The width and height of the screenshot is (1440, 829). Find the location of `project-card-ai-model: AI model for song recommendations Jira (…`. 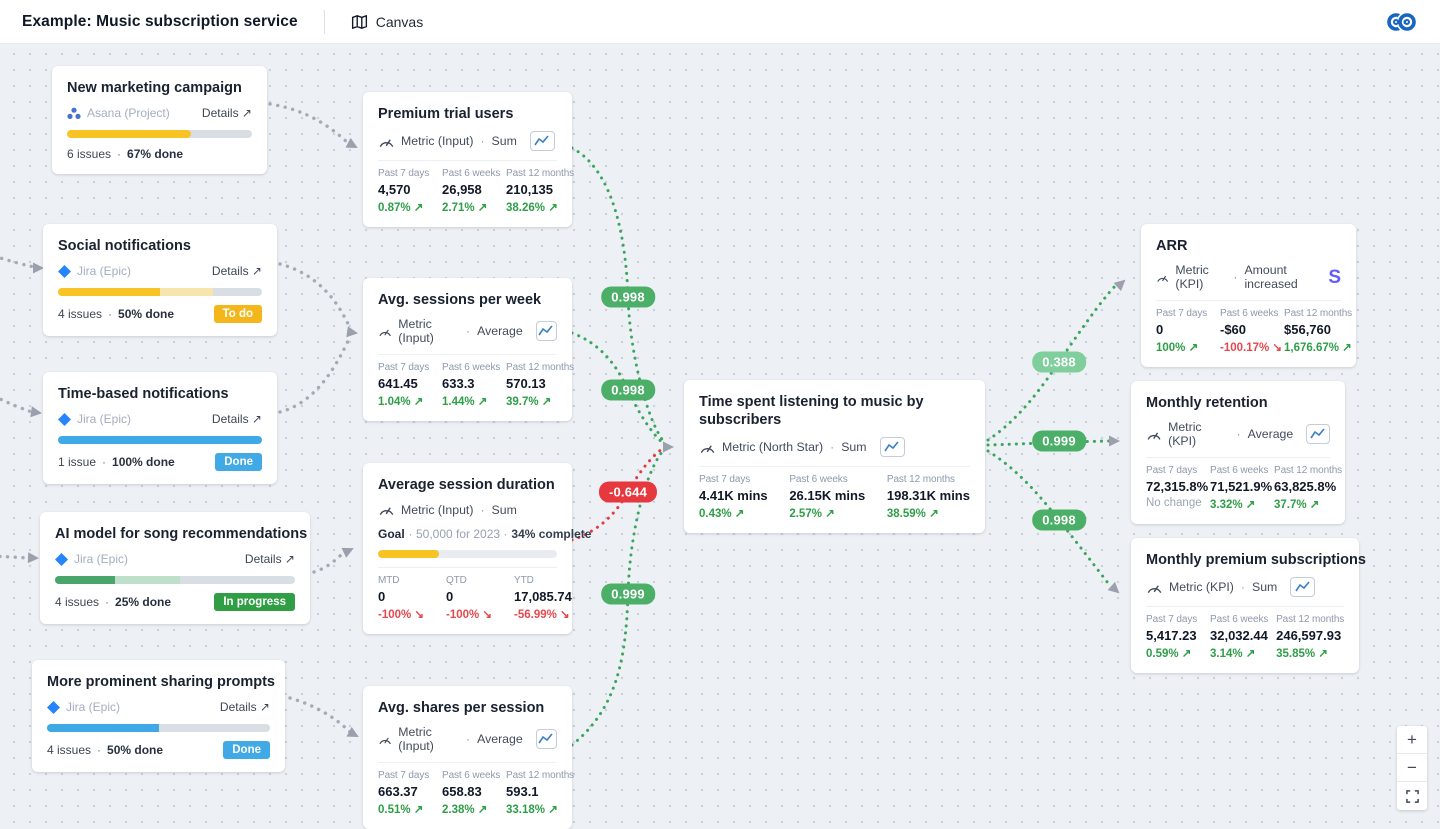

project-card-ai-model: AI model for song recommendations Jira (… is located at coordinates (175, 568).